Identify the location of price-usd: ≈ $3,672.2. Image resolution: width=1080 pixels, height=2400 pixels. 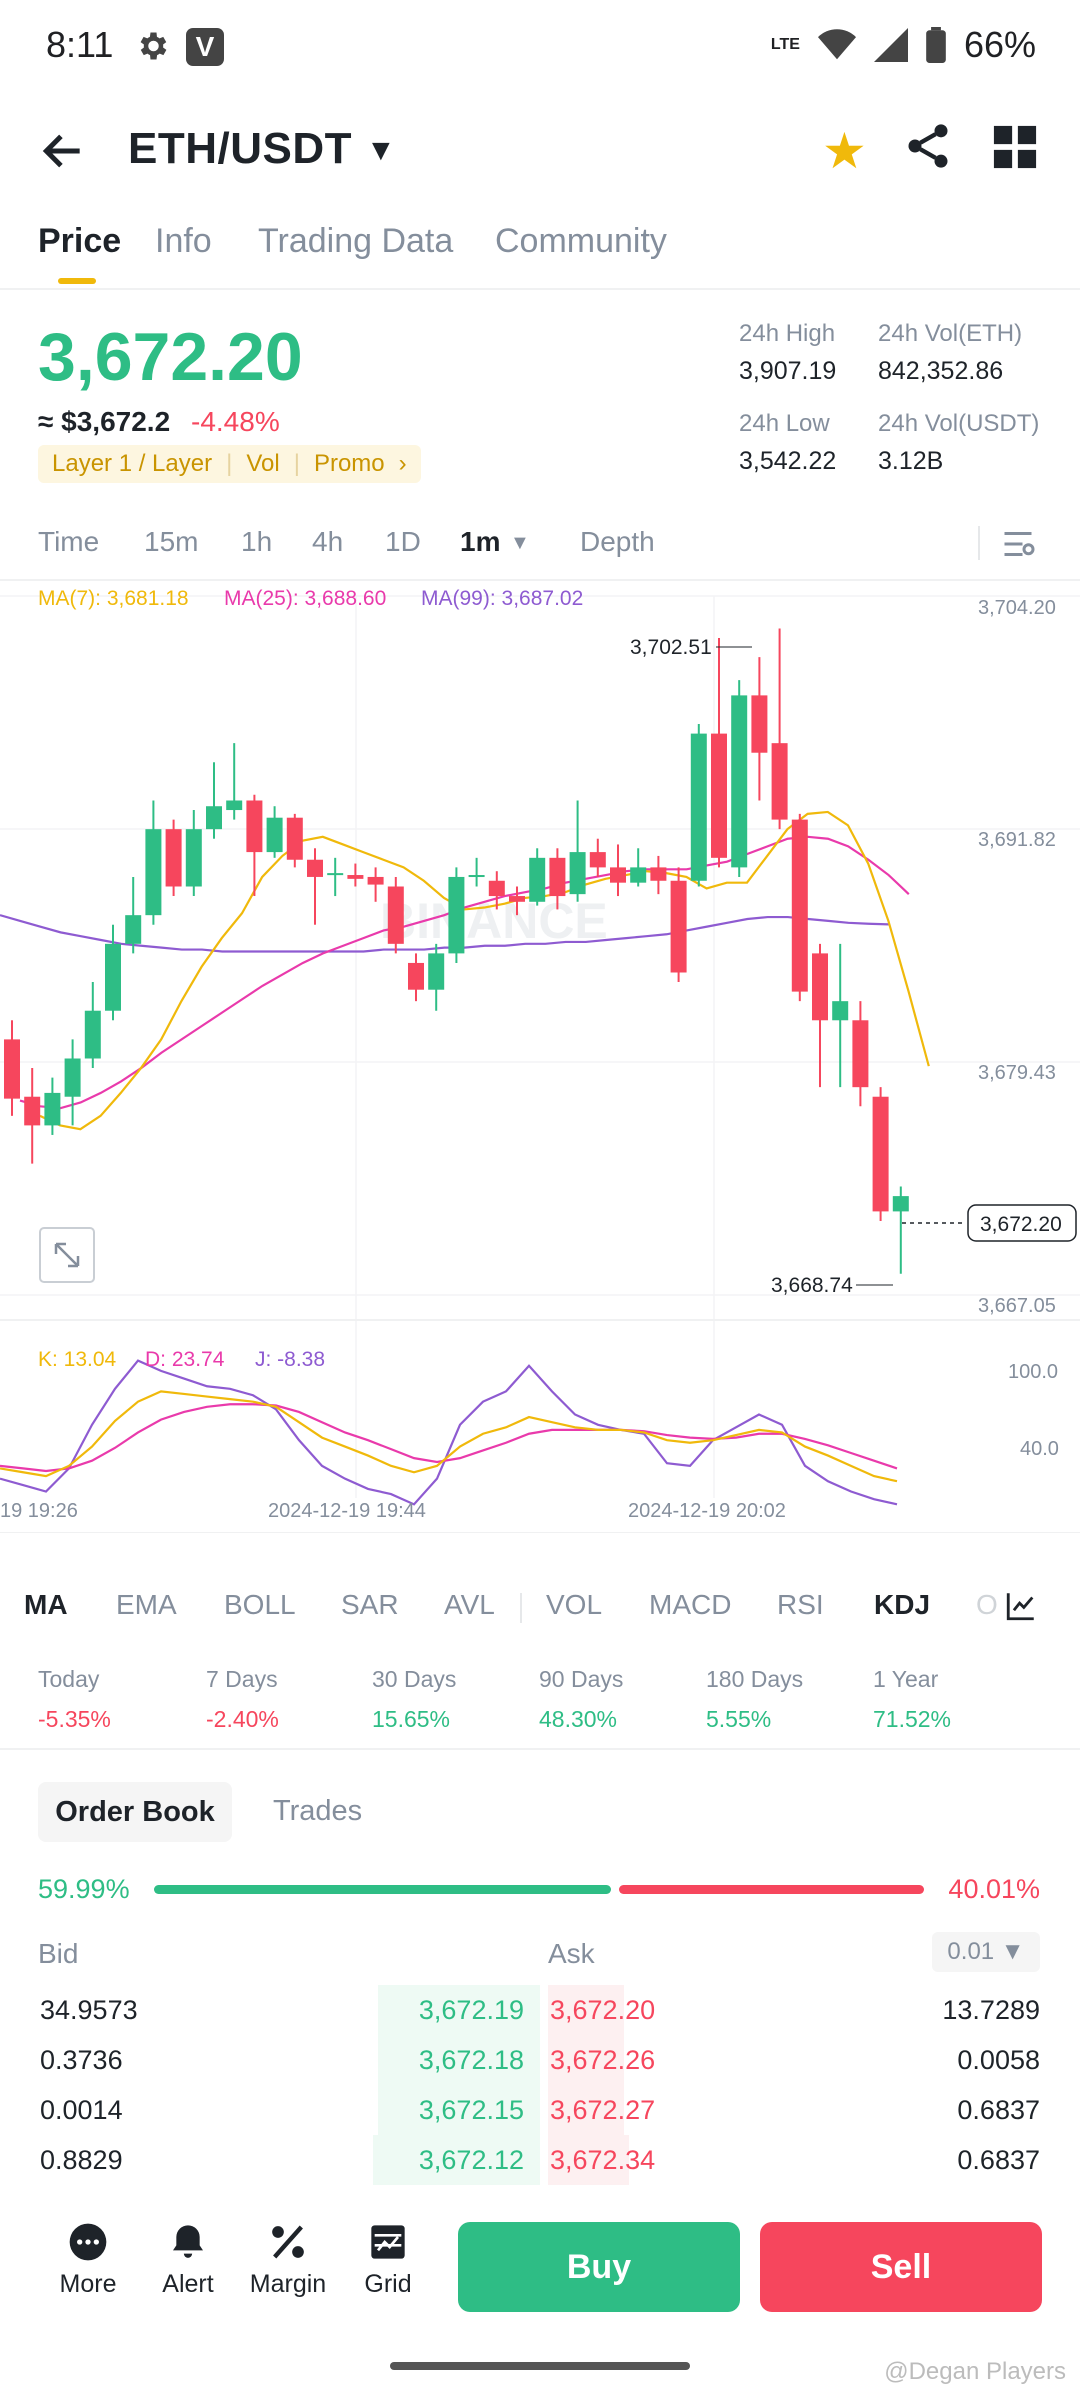
(104, 421).